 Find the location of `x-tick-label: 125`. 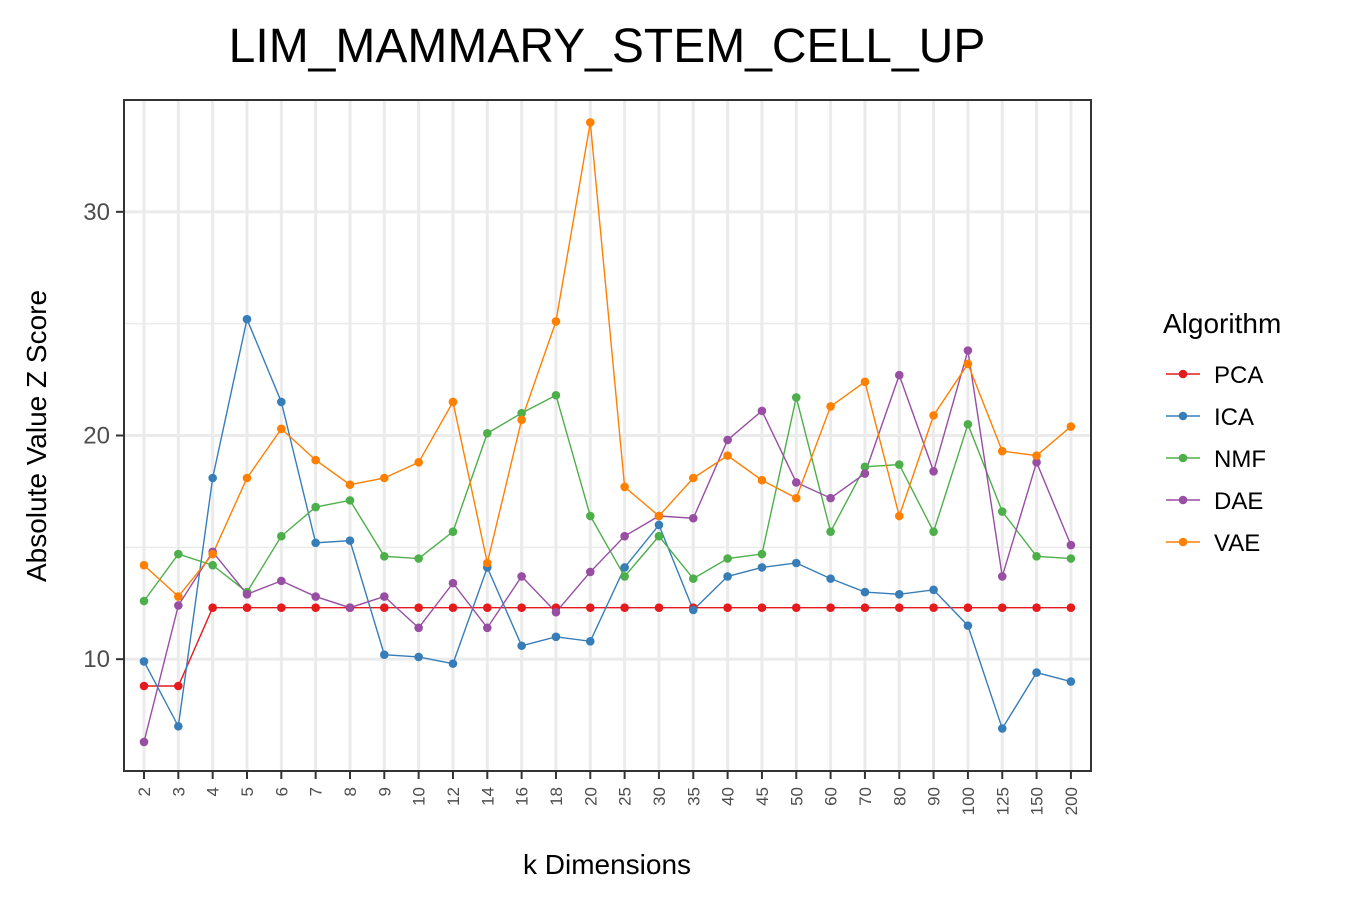

x-tick-label: 125 is located at coordinates (1002, 801).